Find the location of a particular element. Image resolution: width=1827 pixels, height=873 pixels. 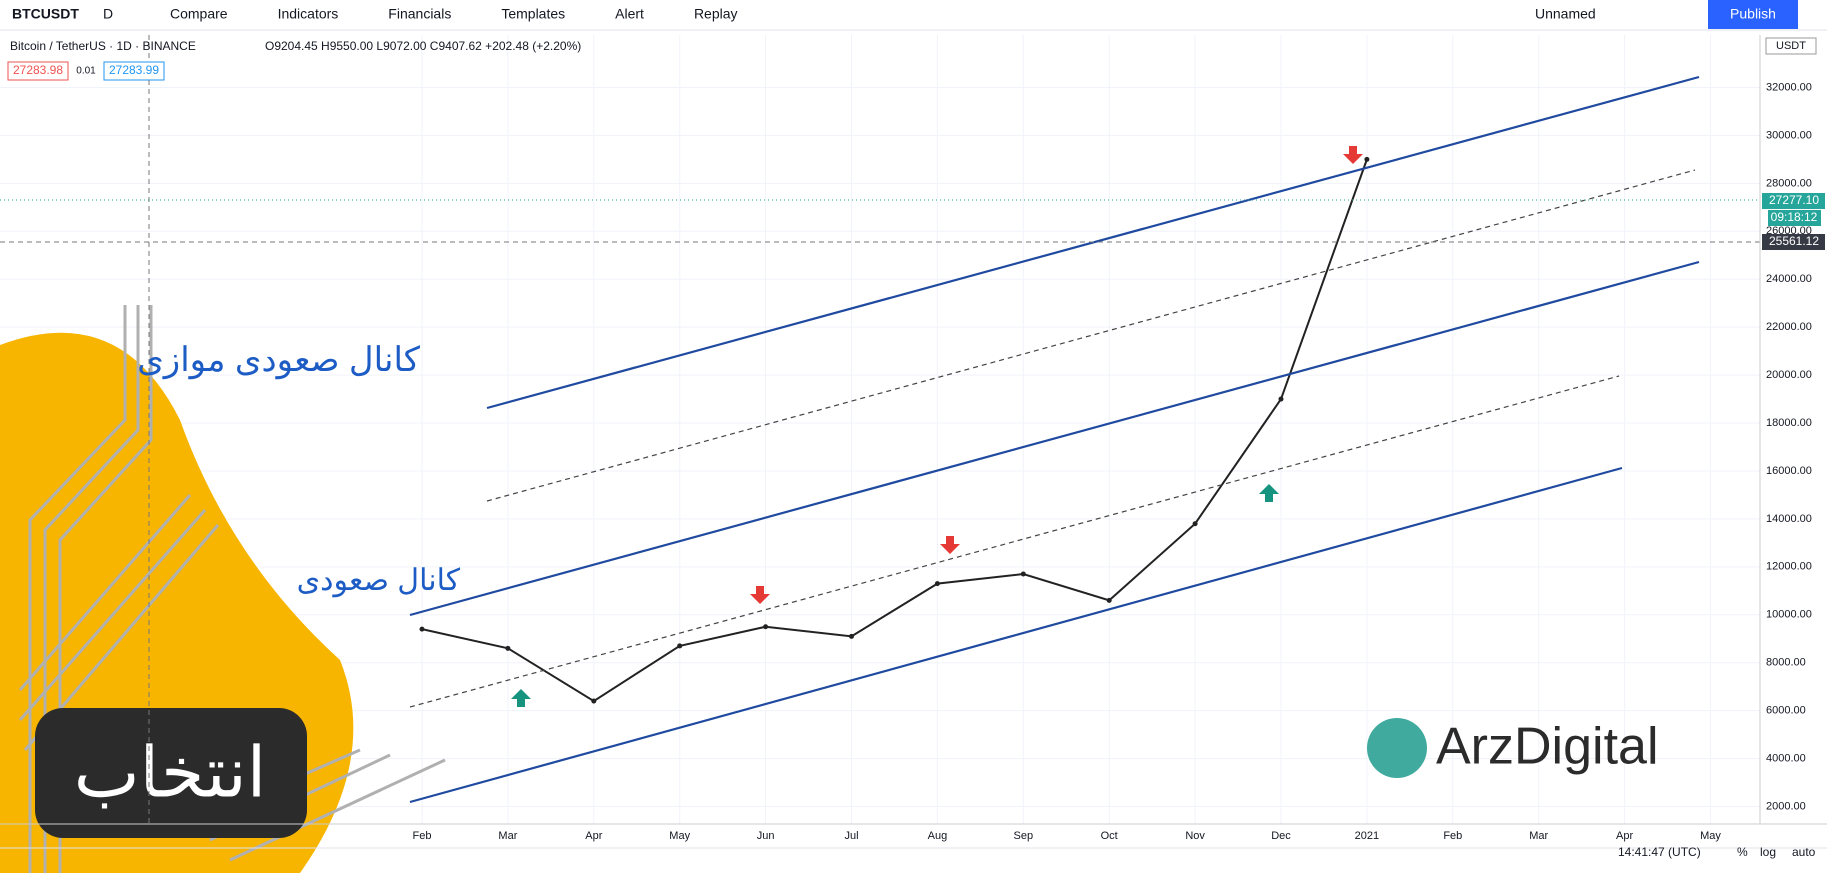

x-tick-label: Dec is located at coordinates (1281, 836).